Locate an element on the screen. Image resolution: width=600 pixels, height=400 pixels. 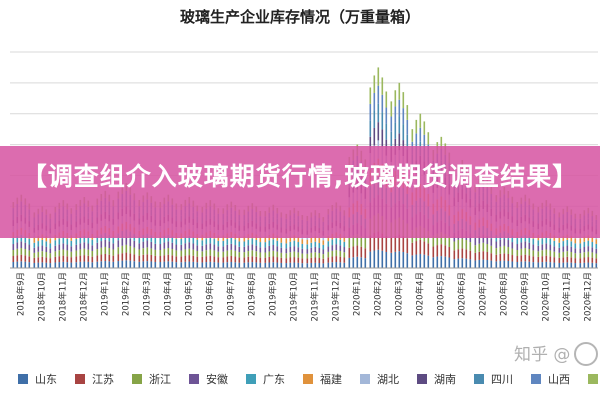
x-tick-label: 2020年3月 is located at coordinates (399, 294).